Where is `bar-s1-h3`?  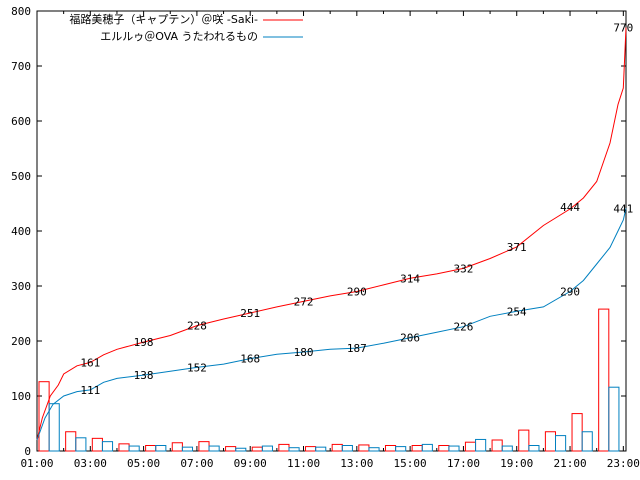 bar-s1-h3 is located at coordinates (134, 448).